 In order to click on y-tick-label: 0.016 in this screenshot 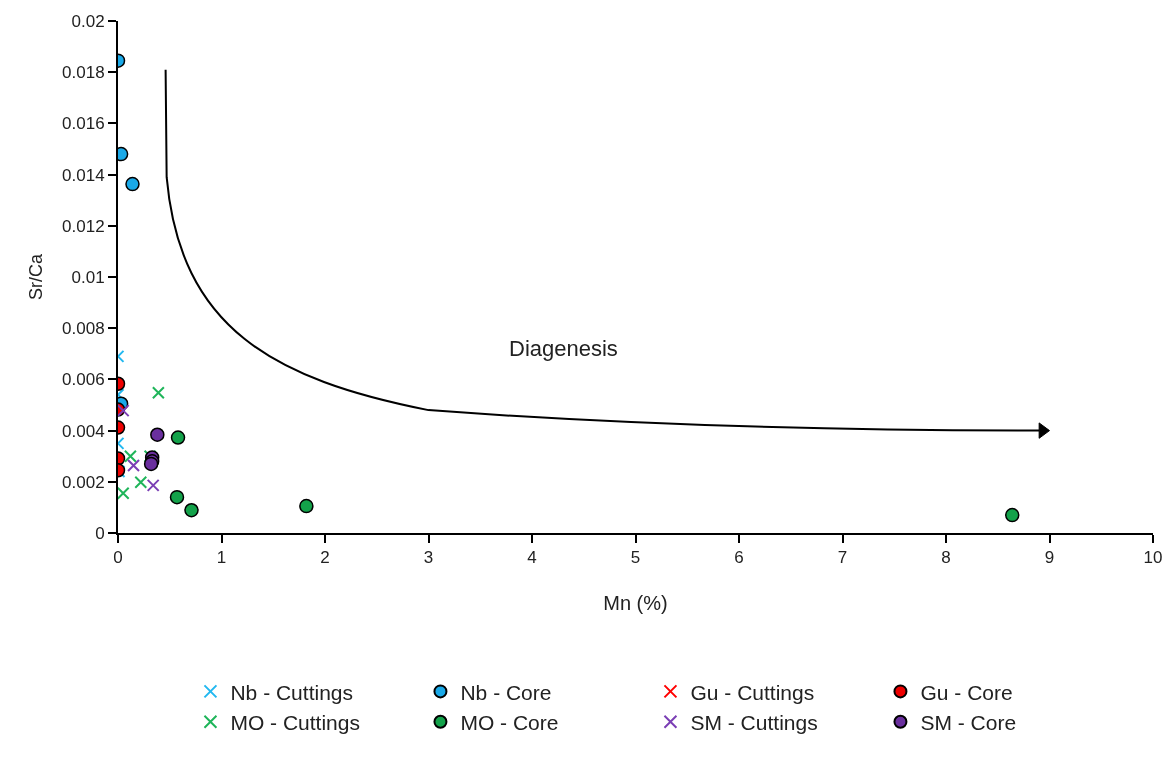, I will do `click(83, 124)`.